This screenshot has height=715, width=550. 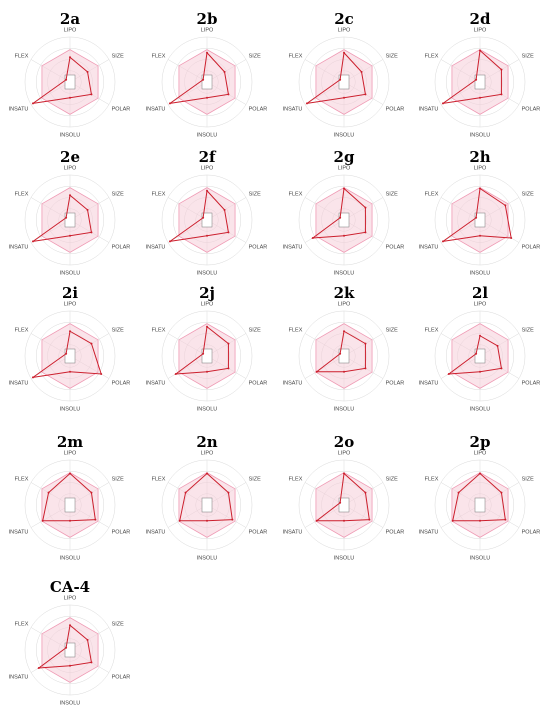 I want to click on radar-chart-2a: LIPO SIZE POLAR INSOLU INSATU FLEX 2a, so click(x=70, y=74).